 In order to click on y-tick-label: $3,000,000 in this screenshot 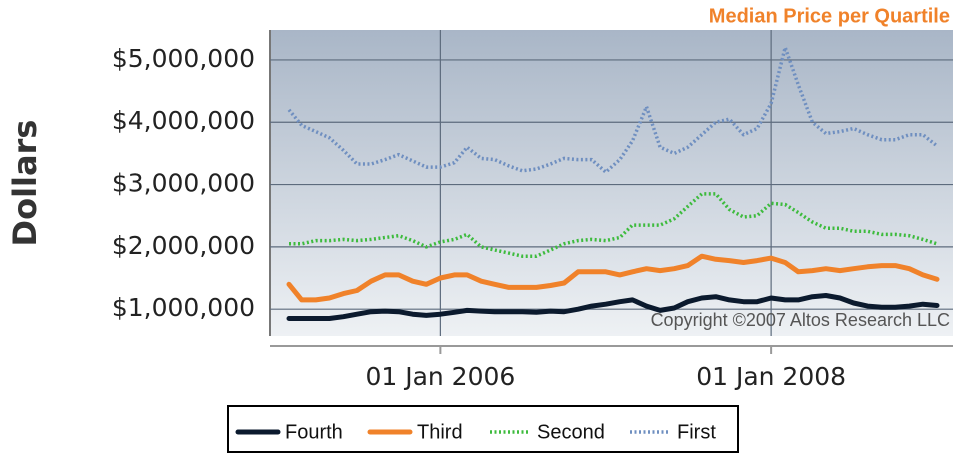, I will do `click(183, 183)`.